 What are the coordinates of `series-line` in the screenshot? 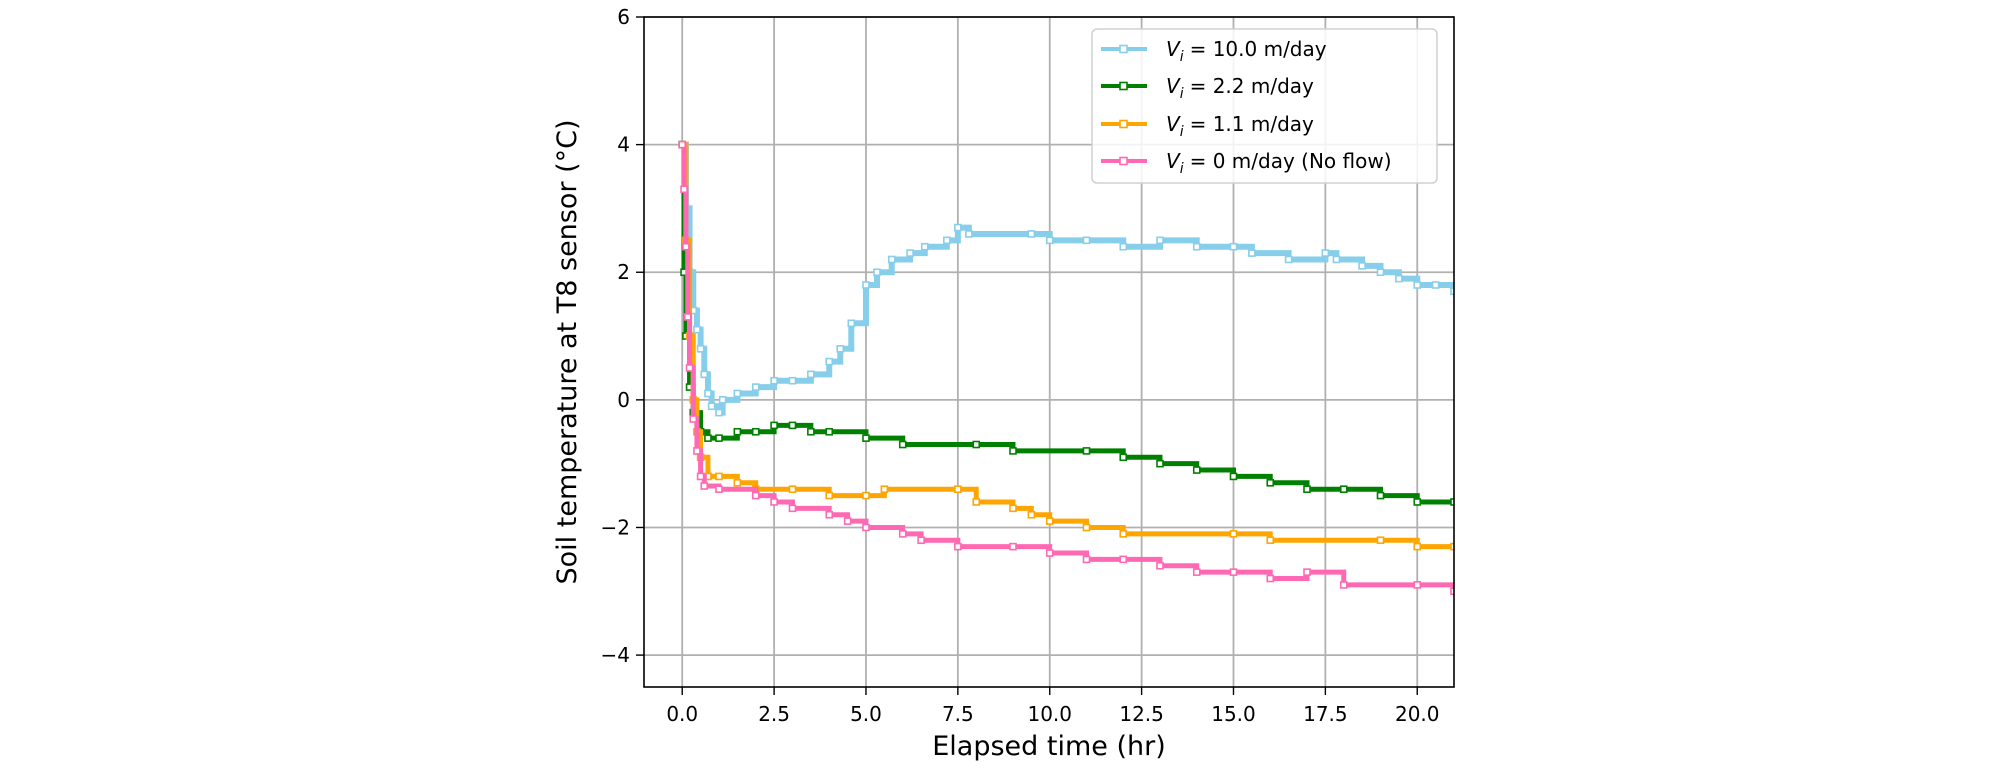 It's located at (1068, 278).